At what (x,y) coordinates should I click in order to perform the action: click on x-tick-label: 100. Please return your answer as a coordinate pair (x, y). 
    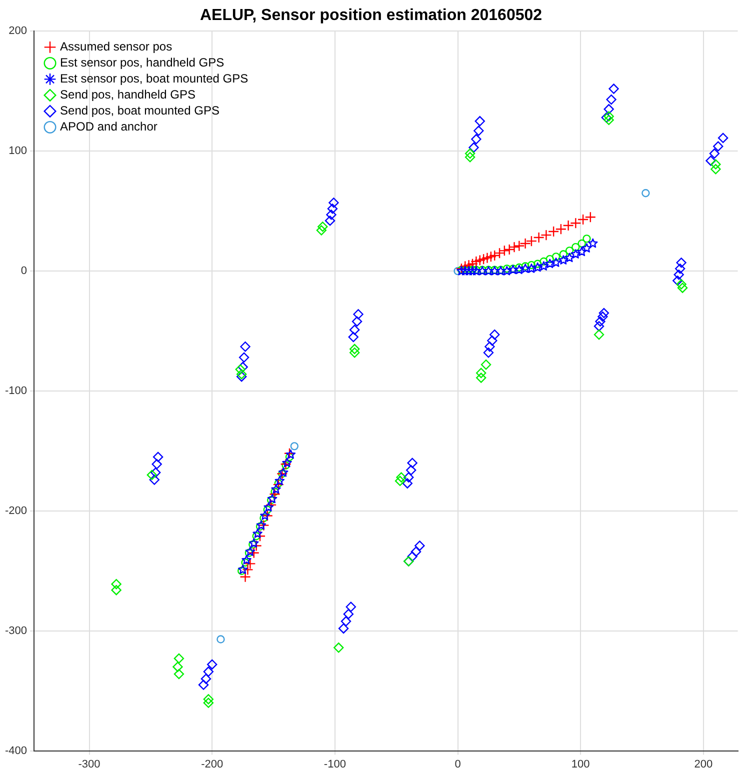
    Looking at the image, I should click on (580, 764).